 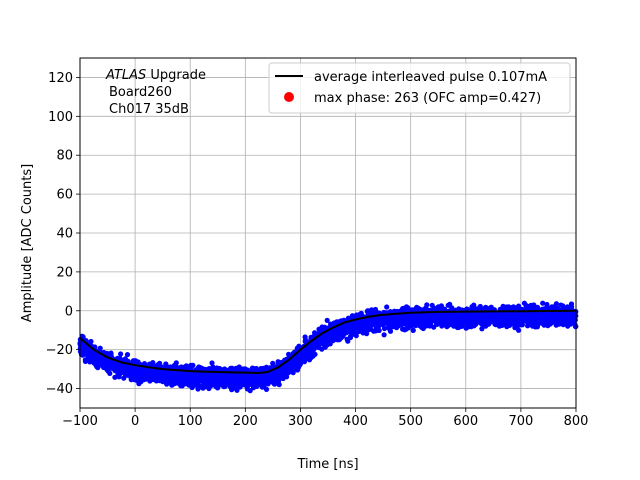 What do you see at coordinates (520, 421) in the screenshot?
I see `x-tick-label: 700` at bounding box center [520, 421].